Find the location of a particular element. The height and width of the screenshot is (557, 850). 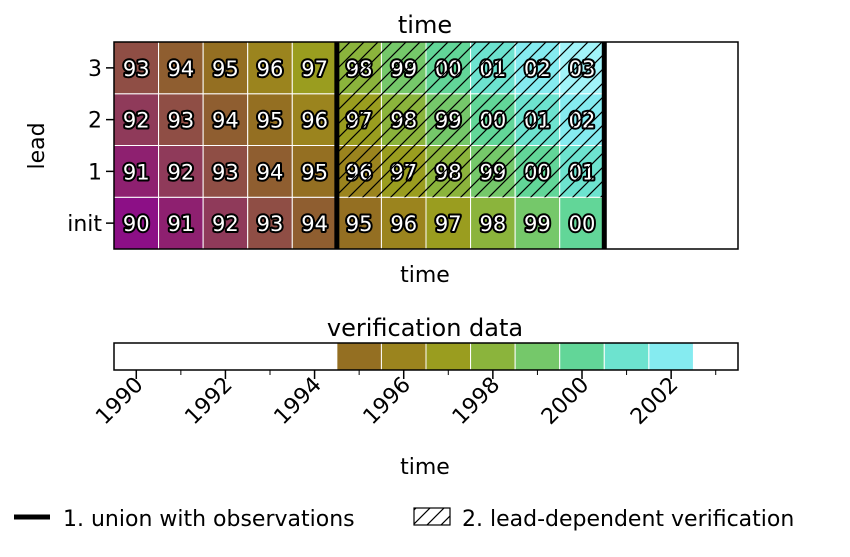

verification-cells is located at coordinates (515, 356).